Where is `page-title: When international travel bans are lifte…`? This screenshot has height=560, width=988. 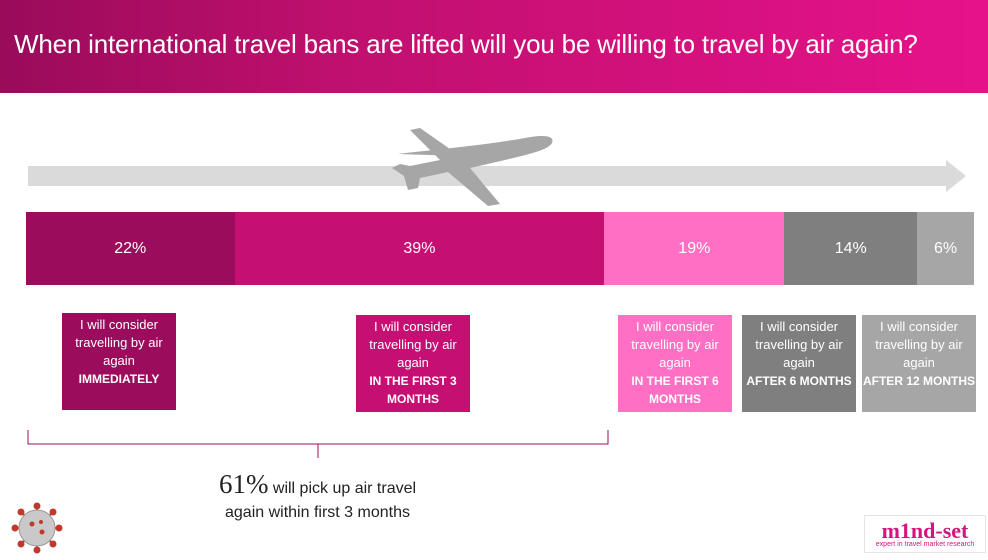
page-title: When international travel bans are lifte… is located at coordinates (466, 44).